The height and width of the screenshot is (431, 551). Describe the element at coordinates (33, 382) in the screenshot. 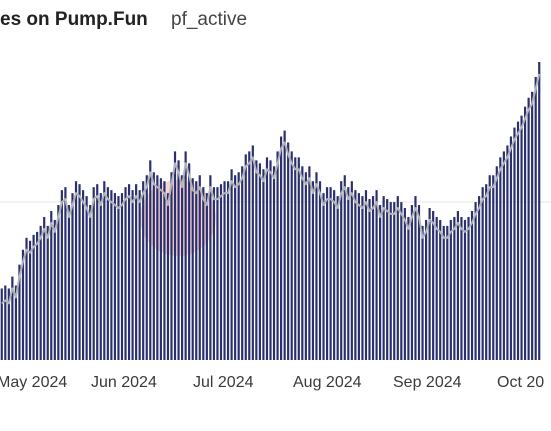

I see `x-tick-label: May 2024` at that location.